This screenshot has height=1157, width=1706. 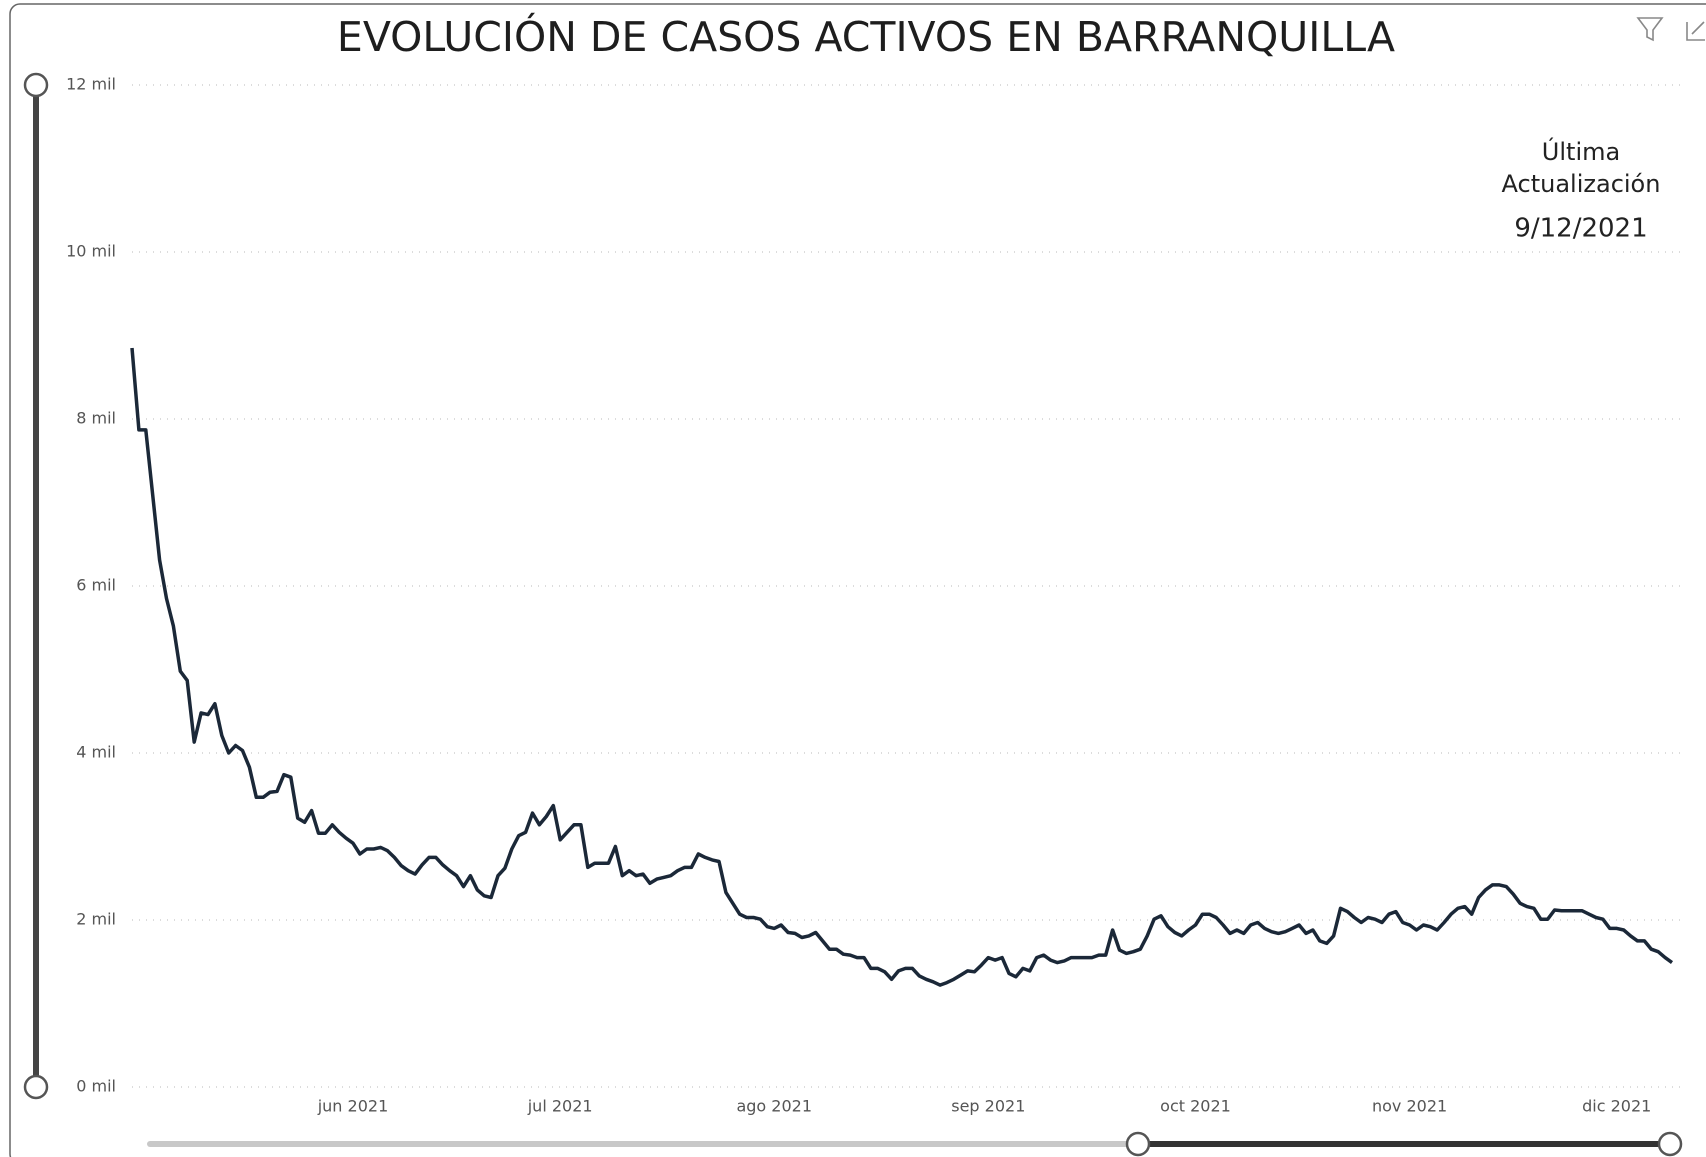 I want to click on x-tick-label: sep 2021, so click(x=988, y=1106).